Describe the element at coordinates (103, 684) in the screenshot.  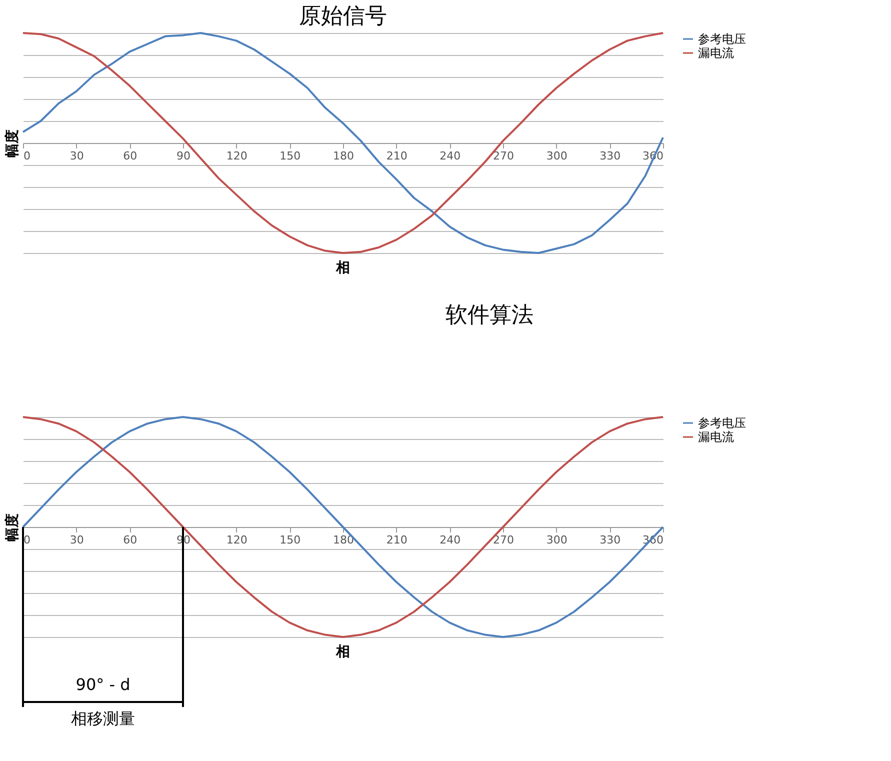
I see `text: 90° - d` at that location.